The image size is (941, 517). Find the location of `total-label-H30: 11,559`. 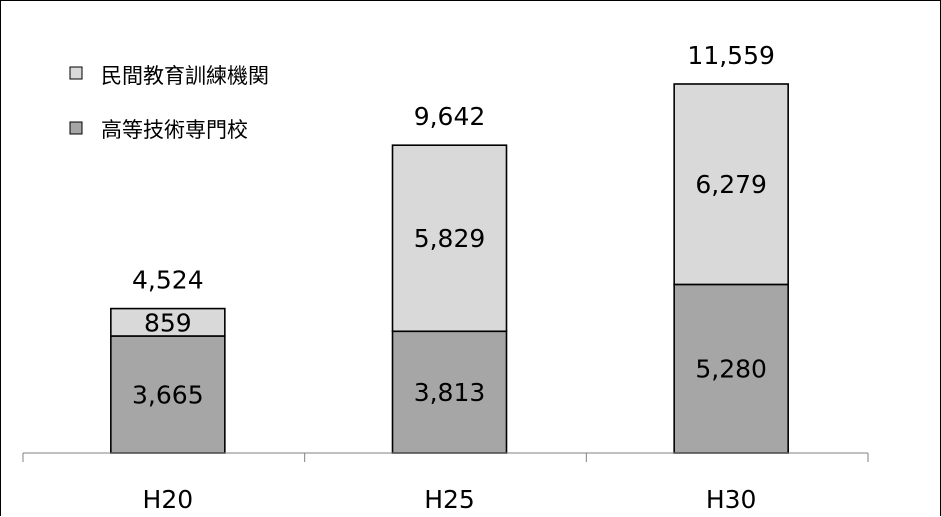

total-label-H30: 11,559 is located at coordinates (730, 55).